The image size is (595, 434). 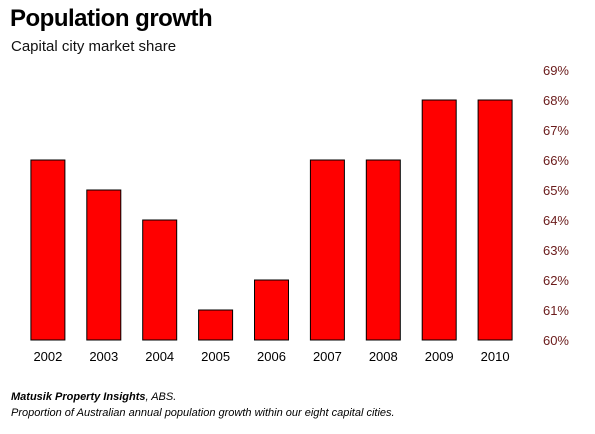 I want to click on source-name: Matusik Property Insights, so click(x=78, y=397).